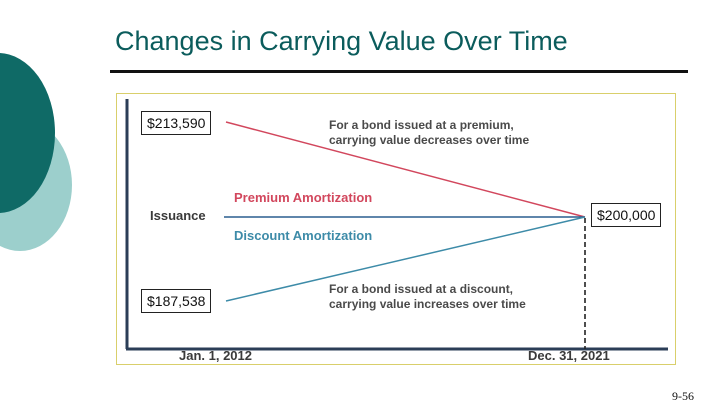 Image resolution: width=720 pixels, height=405 pixels. I want to click on dark-teal-circle, so click(27, 133).